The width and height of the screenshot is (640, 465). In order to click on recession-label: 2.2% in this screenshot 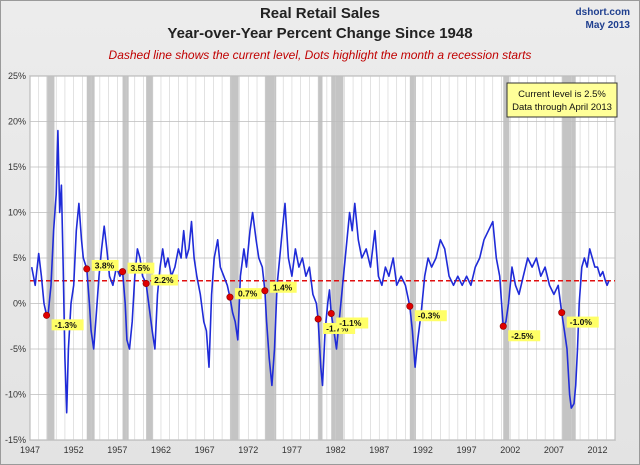, I will do `click(164, 280)`.